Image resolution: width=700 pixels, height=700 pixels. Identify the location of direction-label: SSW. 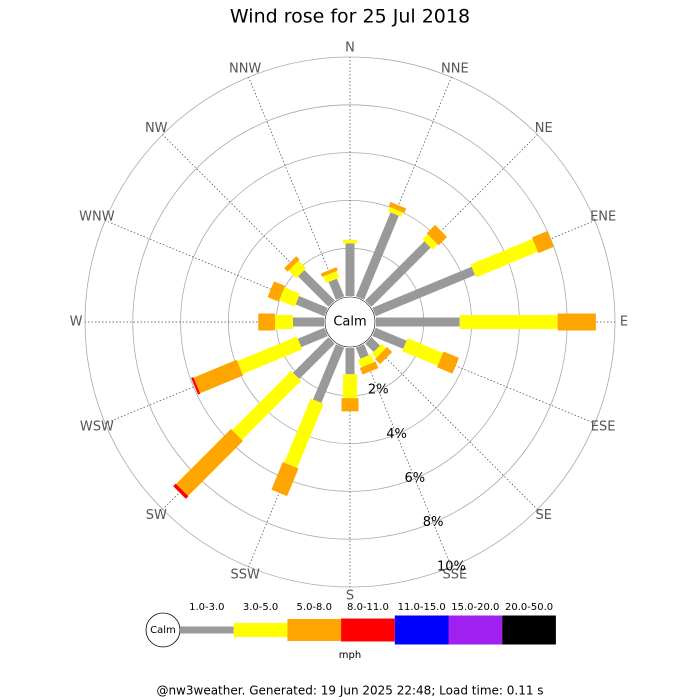
(245, 575).